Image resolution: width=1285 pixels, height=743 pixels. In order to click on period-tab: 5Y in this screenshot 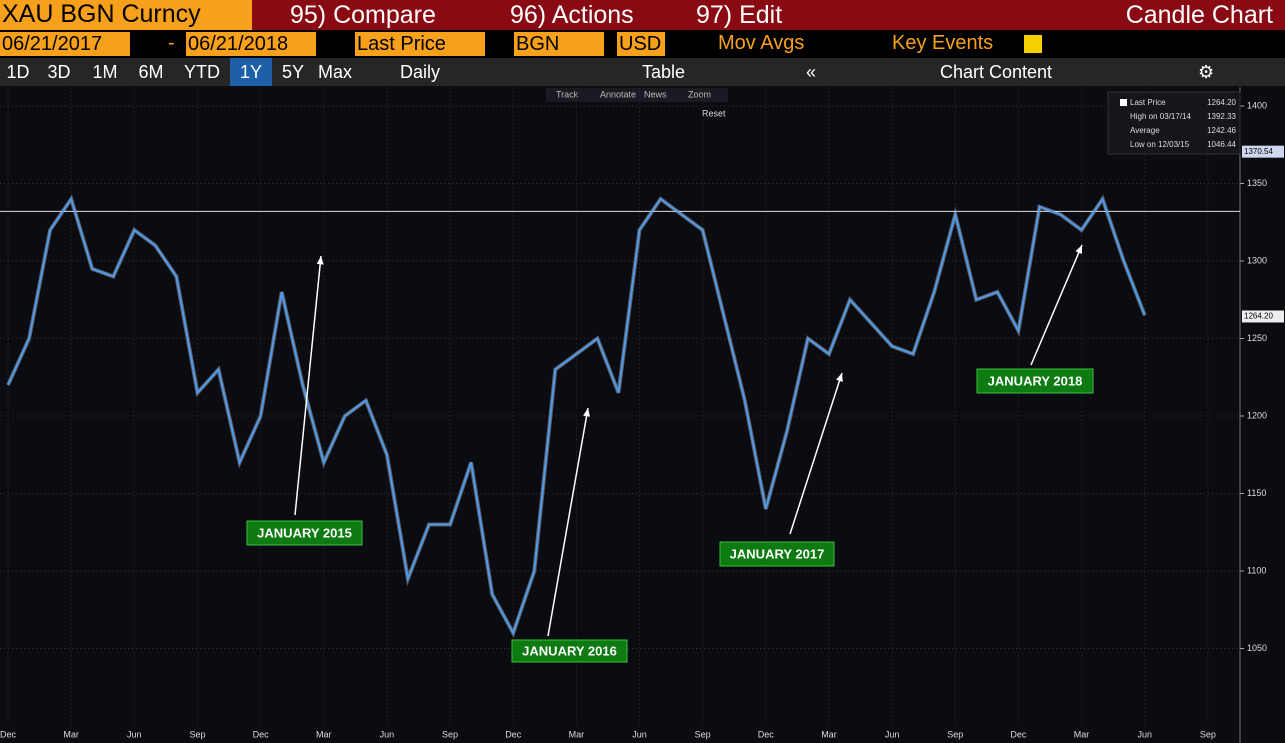, I will do `click(293, 72)`.